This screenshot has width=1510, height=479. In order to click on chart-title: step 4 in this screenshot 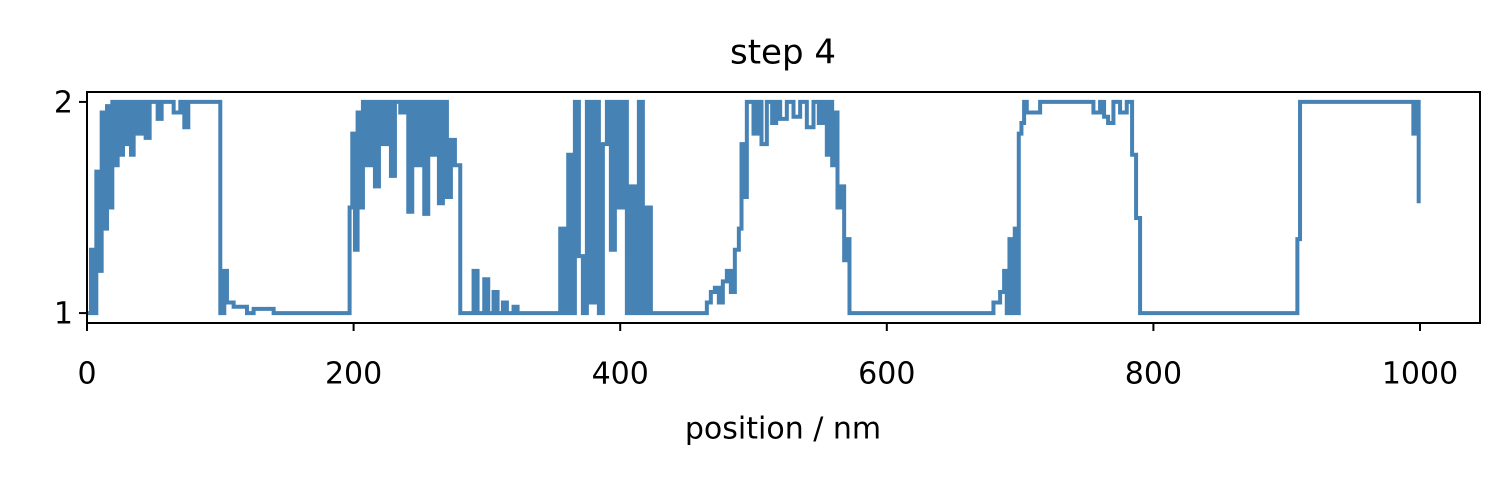, I will do `click(783, 53)`.